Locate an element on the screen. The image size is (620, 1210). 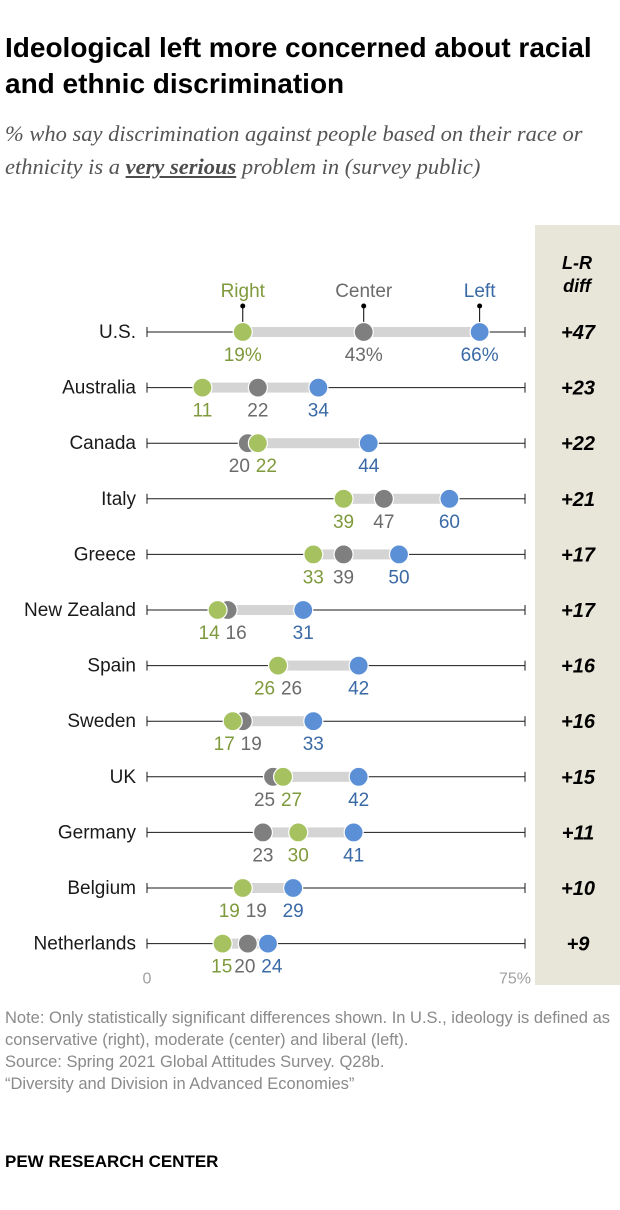
diff-value-new-zealand: +17 is located at coordinates (578, 611).